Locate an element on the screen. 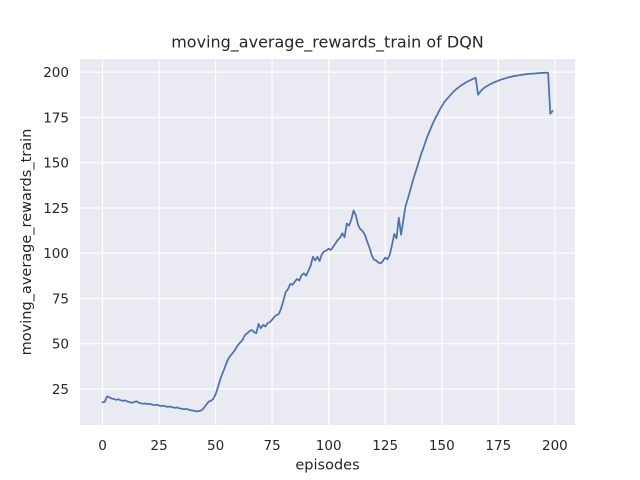  x-tick-labels: 0 25 50 75 100 125 150 175 200 is located at coordinates (333, 446).